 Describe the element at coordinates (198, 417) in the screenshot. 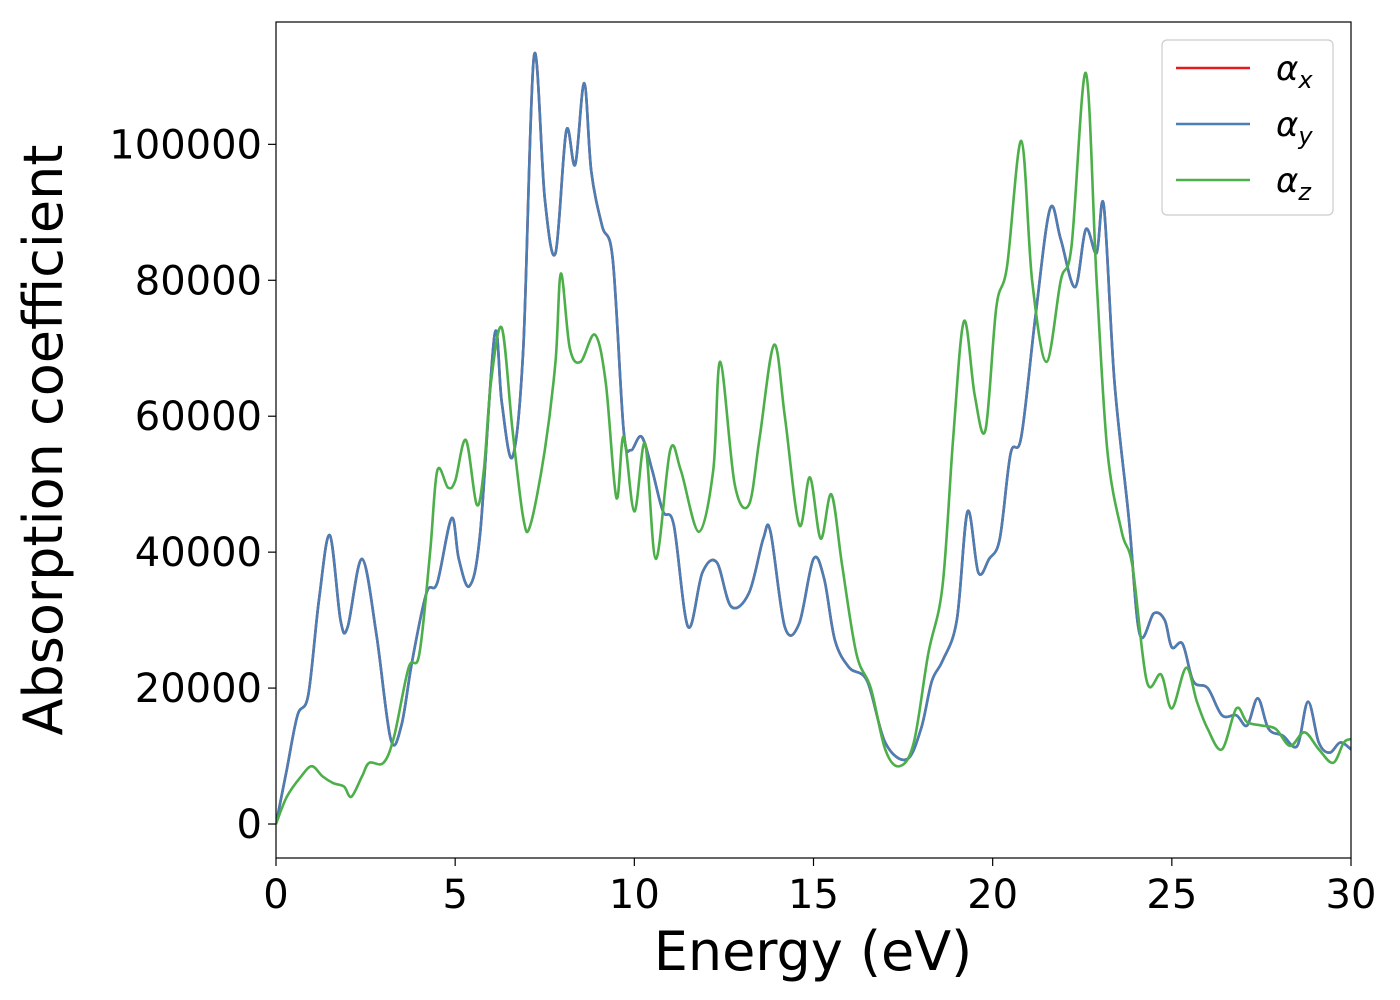

I see `y-tick-label: 60000` at that location.